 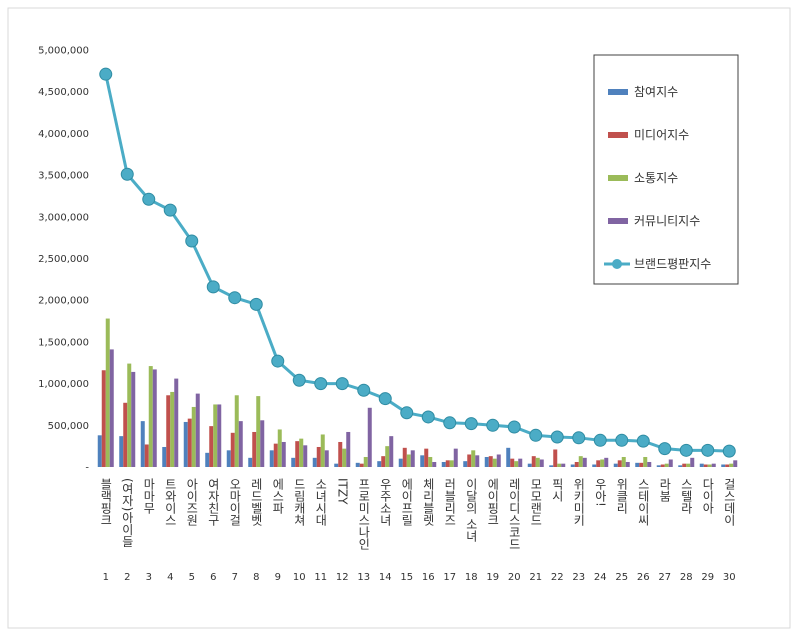 What do you see at coordinates (428, 577) in the screenshot?
I see `rank-label: 16` at bounding box center [428, 577].